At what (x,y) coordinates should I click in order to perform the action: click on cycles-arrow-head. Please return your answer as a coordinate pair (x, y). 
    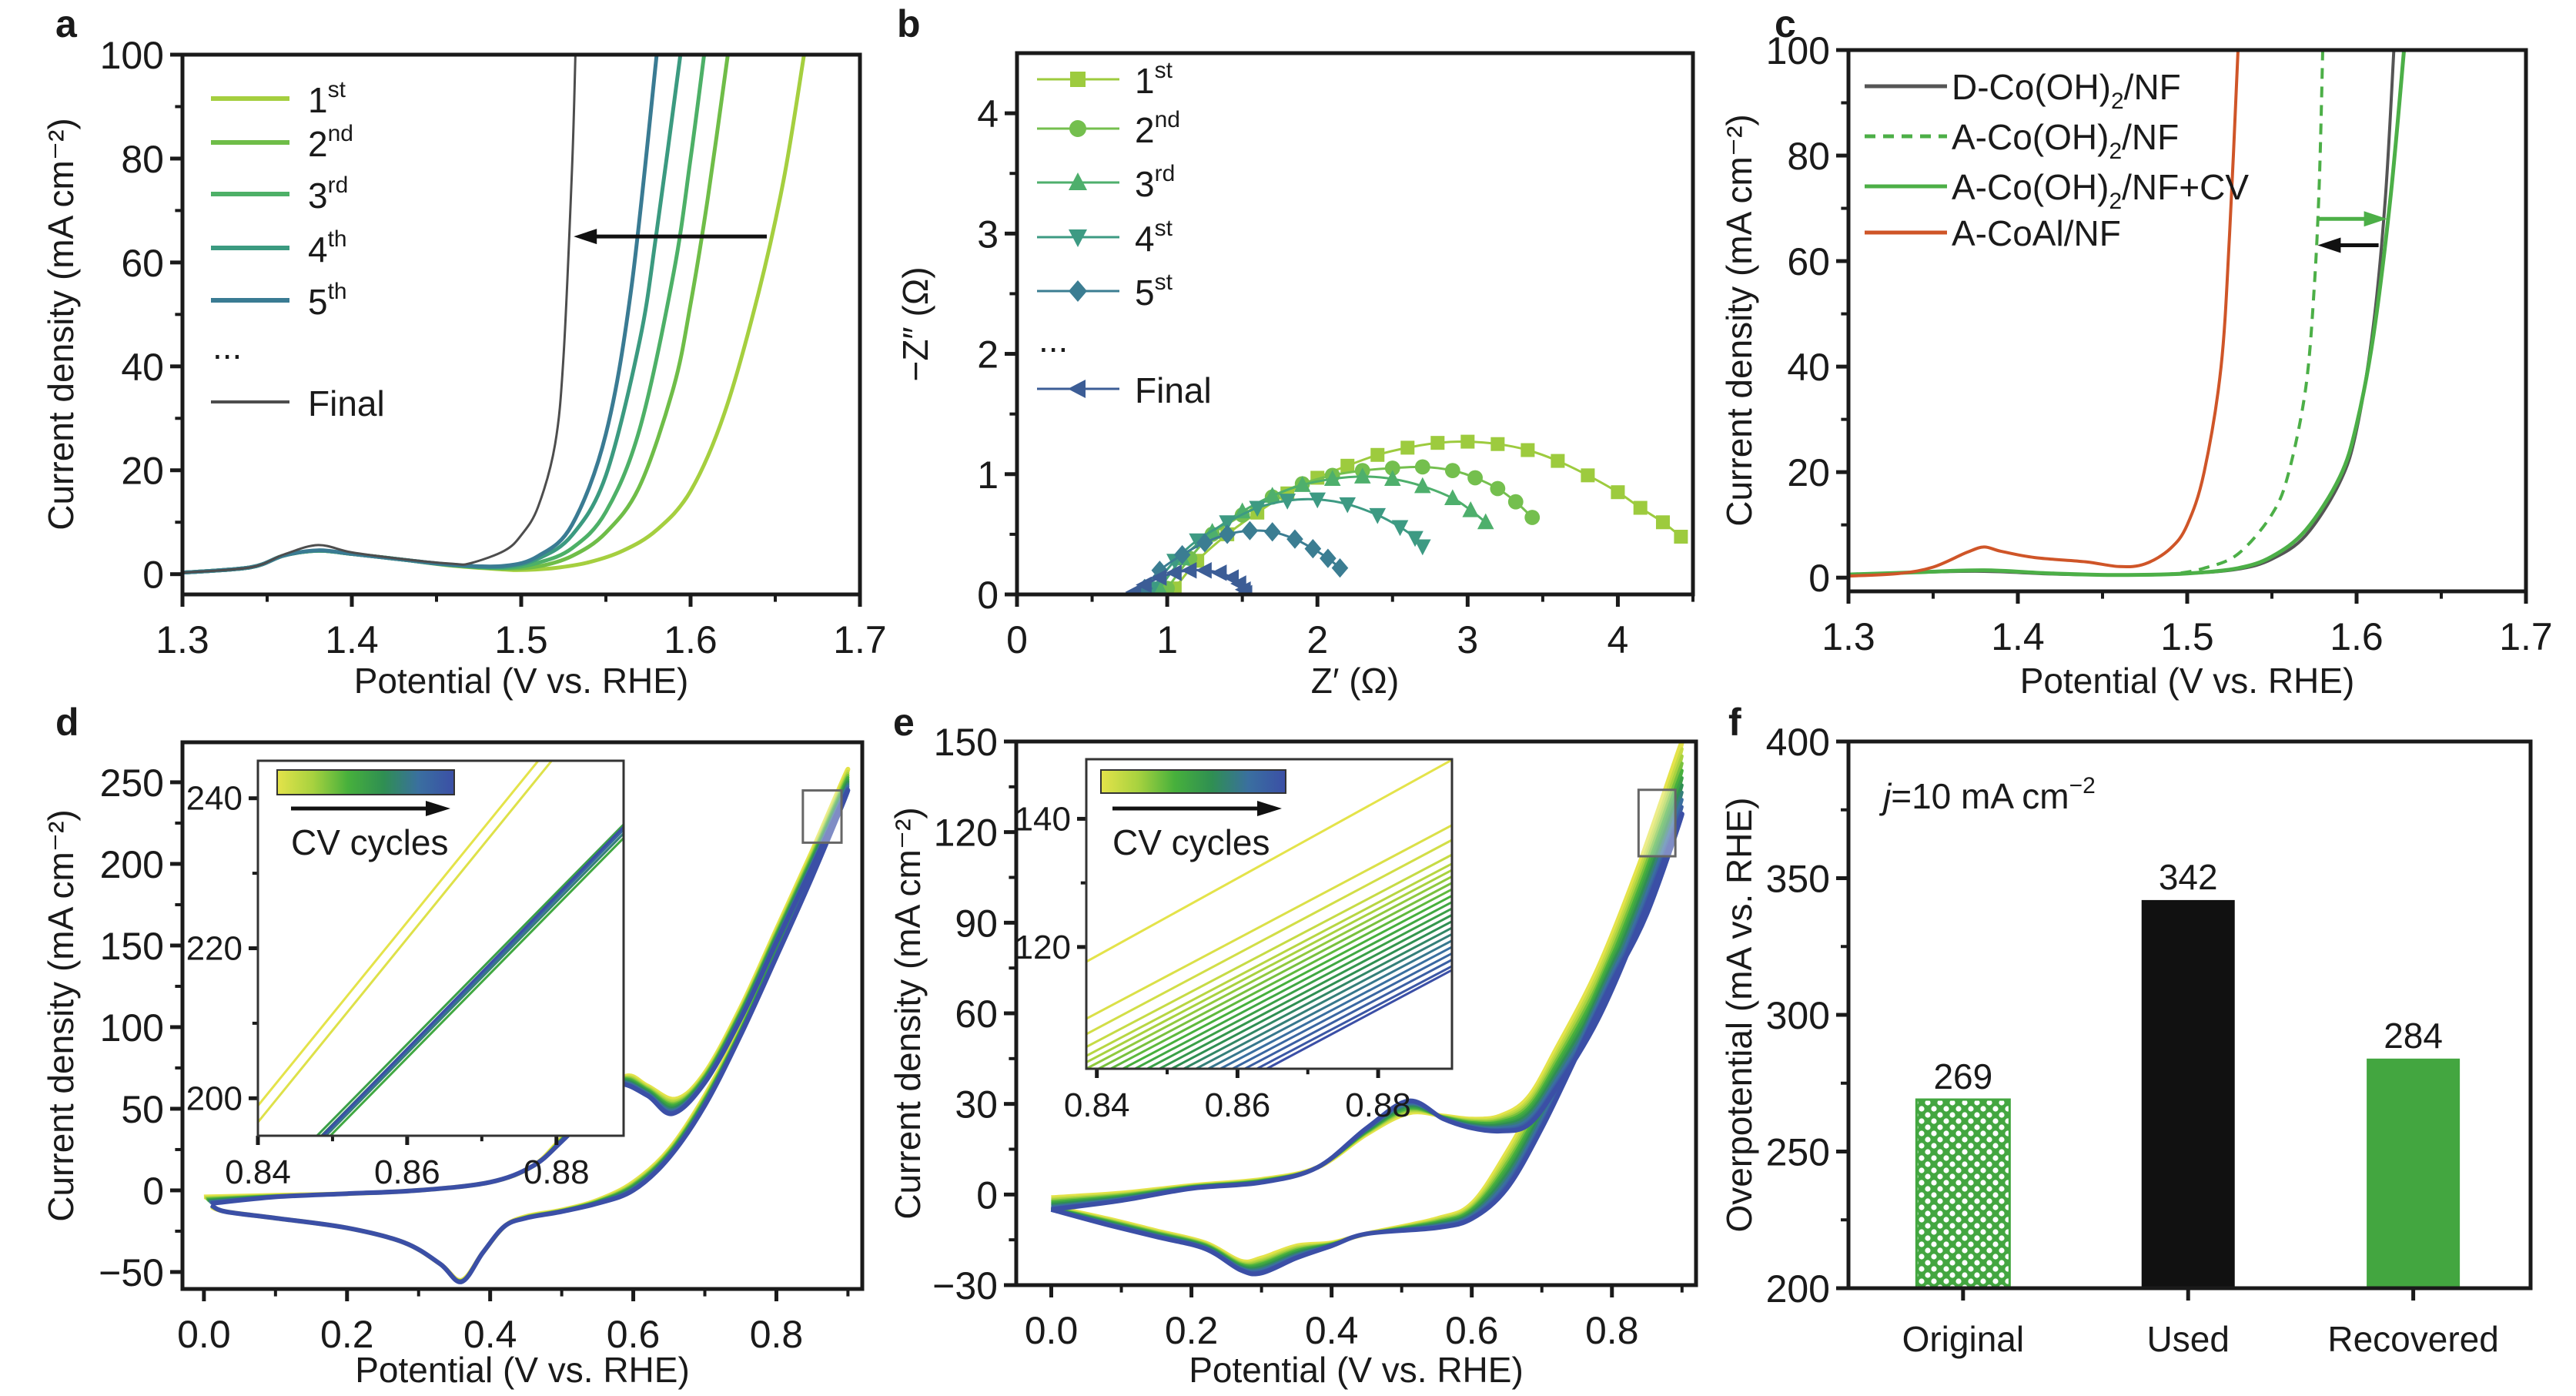
    Looking at the image, I should click on (1269, 808).